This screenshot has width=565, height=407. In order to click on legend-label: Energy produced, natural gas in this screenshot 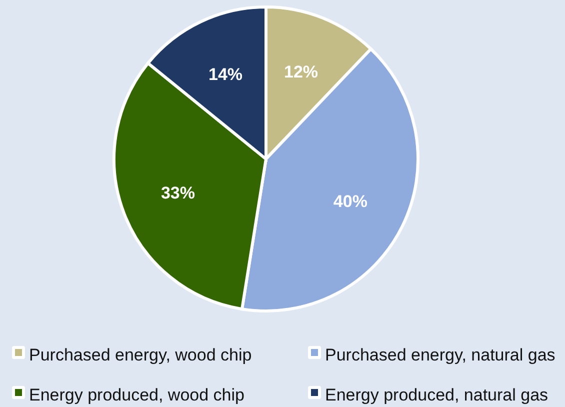, I will do `click(436, 394)`.